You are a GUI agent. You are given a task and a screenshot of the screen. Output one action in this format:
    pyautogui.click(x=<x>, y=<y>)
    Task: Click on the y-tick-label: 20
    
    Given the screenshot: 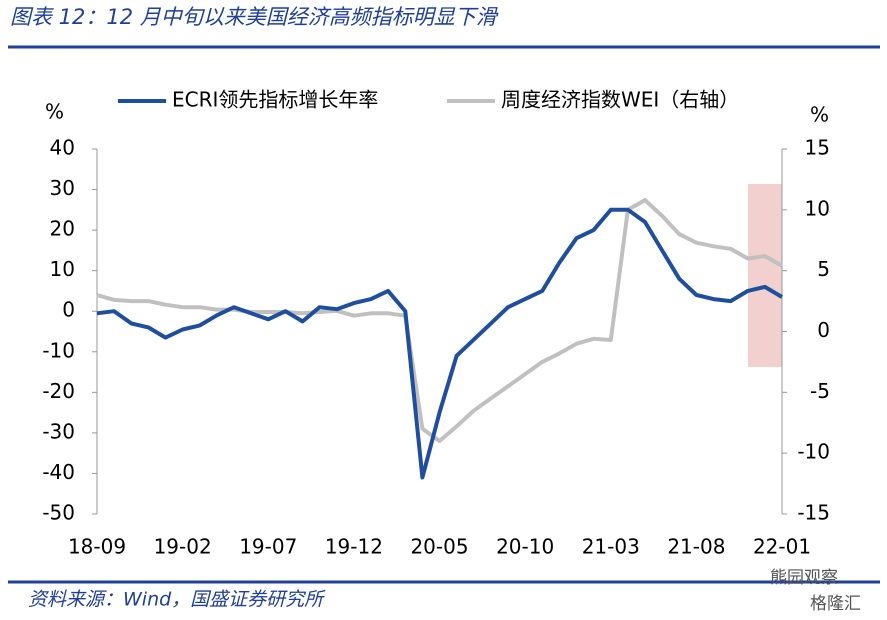 What is the action you would take?
    pyautogui.click(x=62, y=229)
    